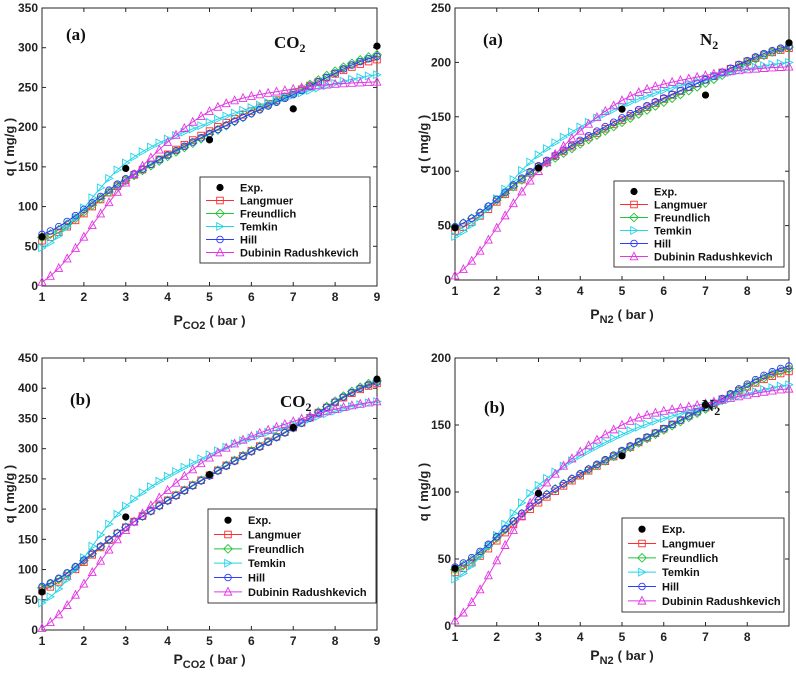  I want to click on x-tick-label: 7, so click(705, 291).